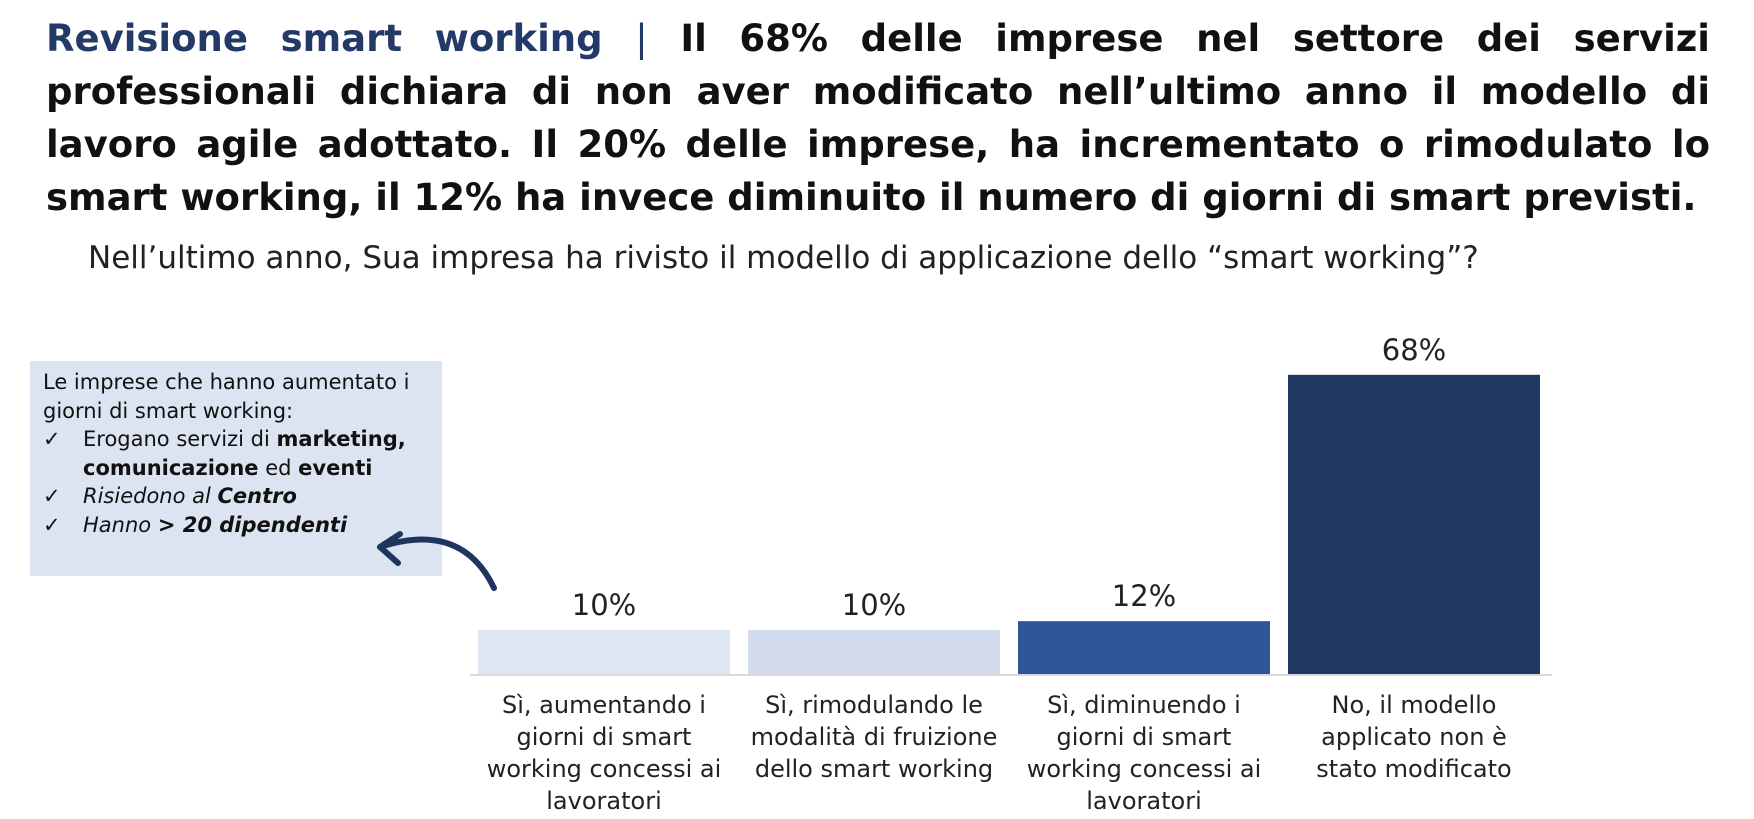 The height and width of the screenshot is (819, 1754). Describe the element at coordinates (1414, 350) in the screenshot. I see `bar-value-label: 68%` at that location.